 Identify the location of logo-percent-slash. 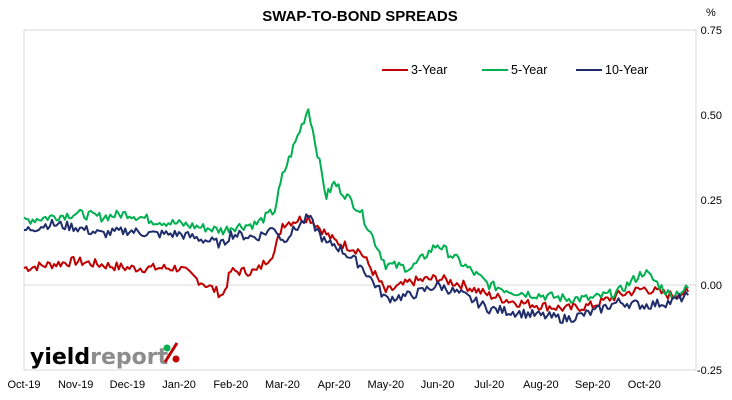
(171, 352).